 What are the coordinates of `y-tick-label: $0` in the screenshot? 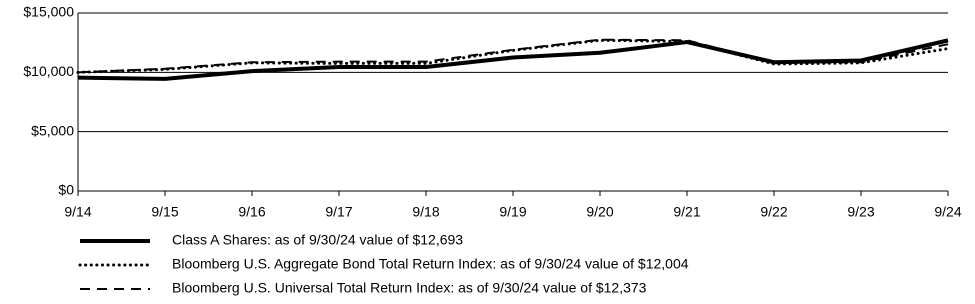 It's located at (66, 190).